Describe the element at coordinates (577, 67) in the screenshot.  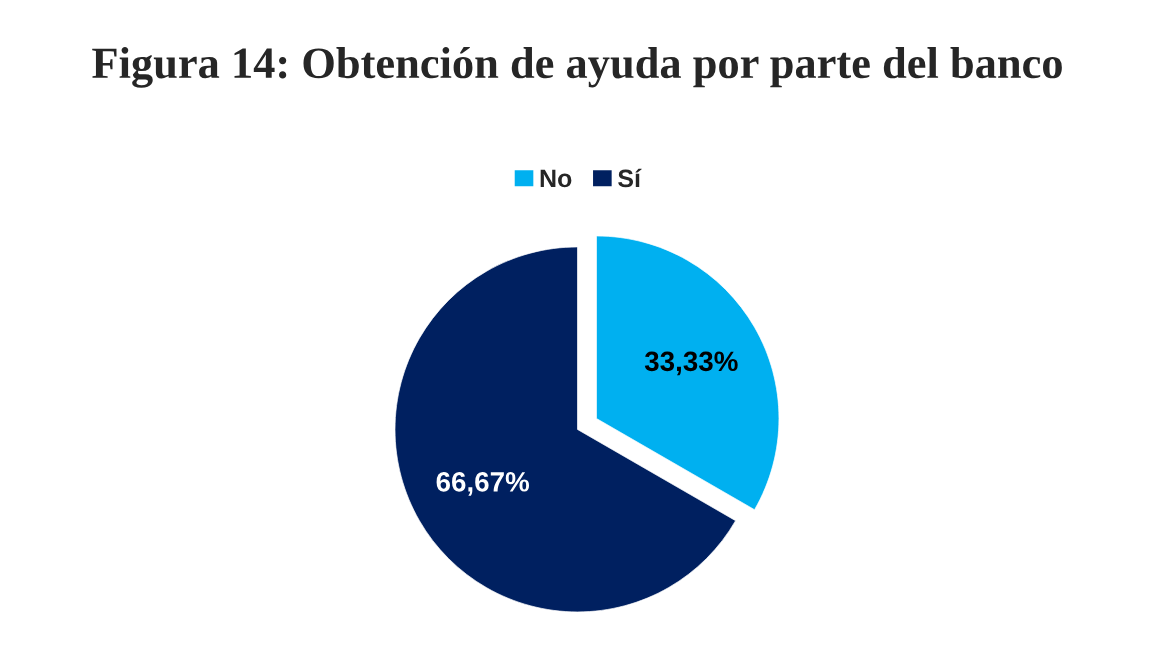
I see `chart-title: Figura 14: Obtención de ayuda por parte del banco` at that location.